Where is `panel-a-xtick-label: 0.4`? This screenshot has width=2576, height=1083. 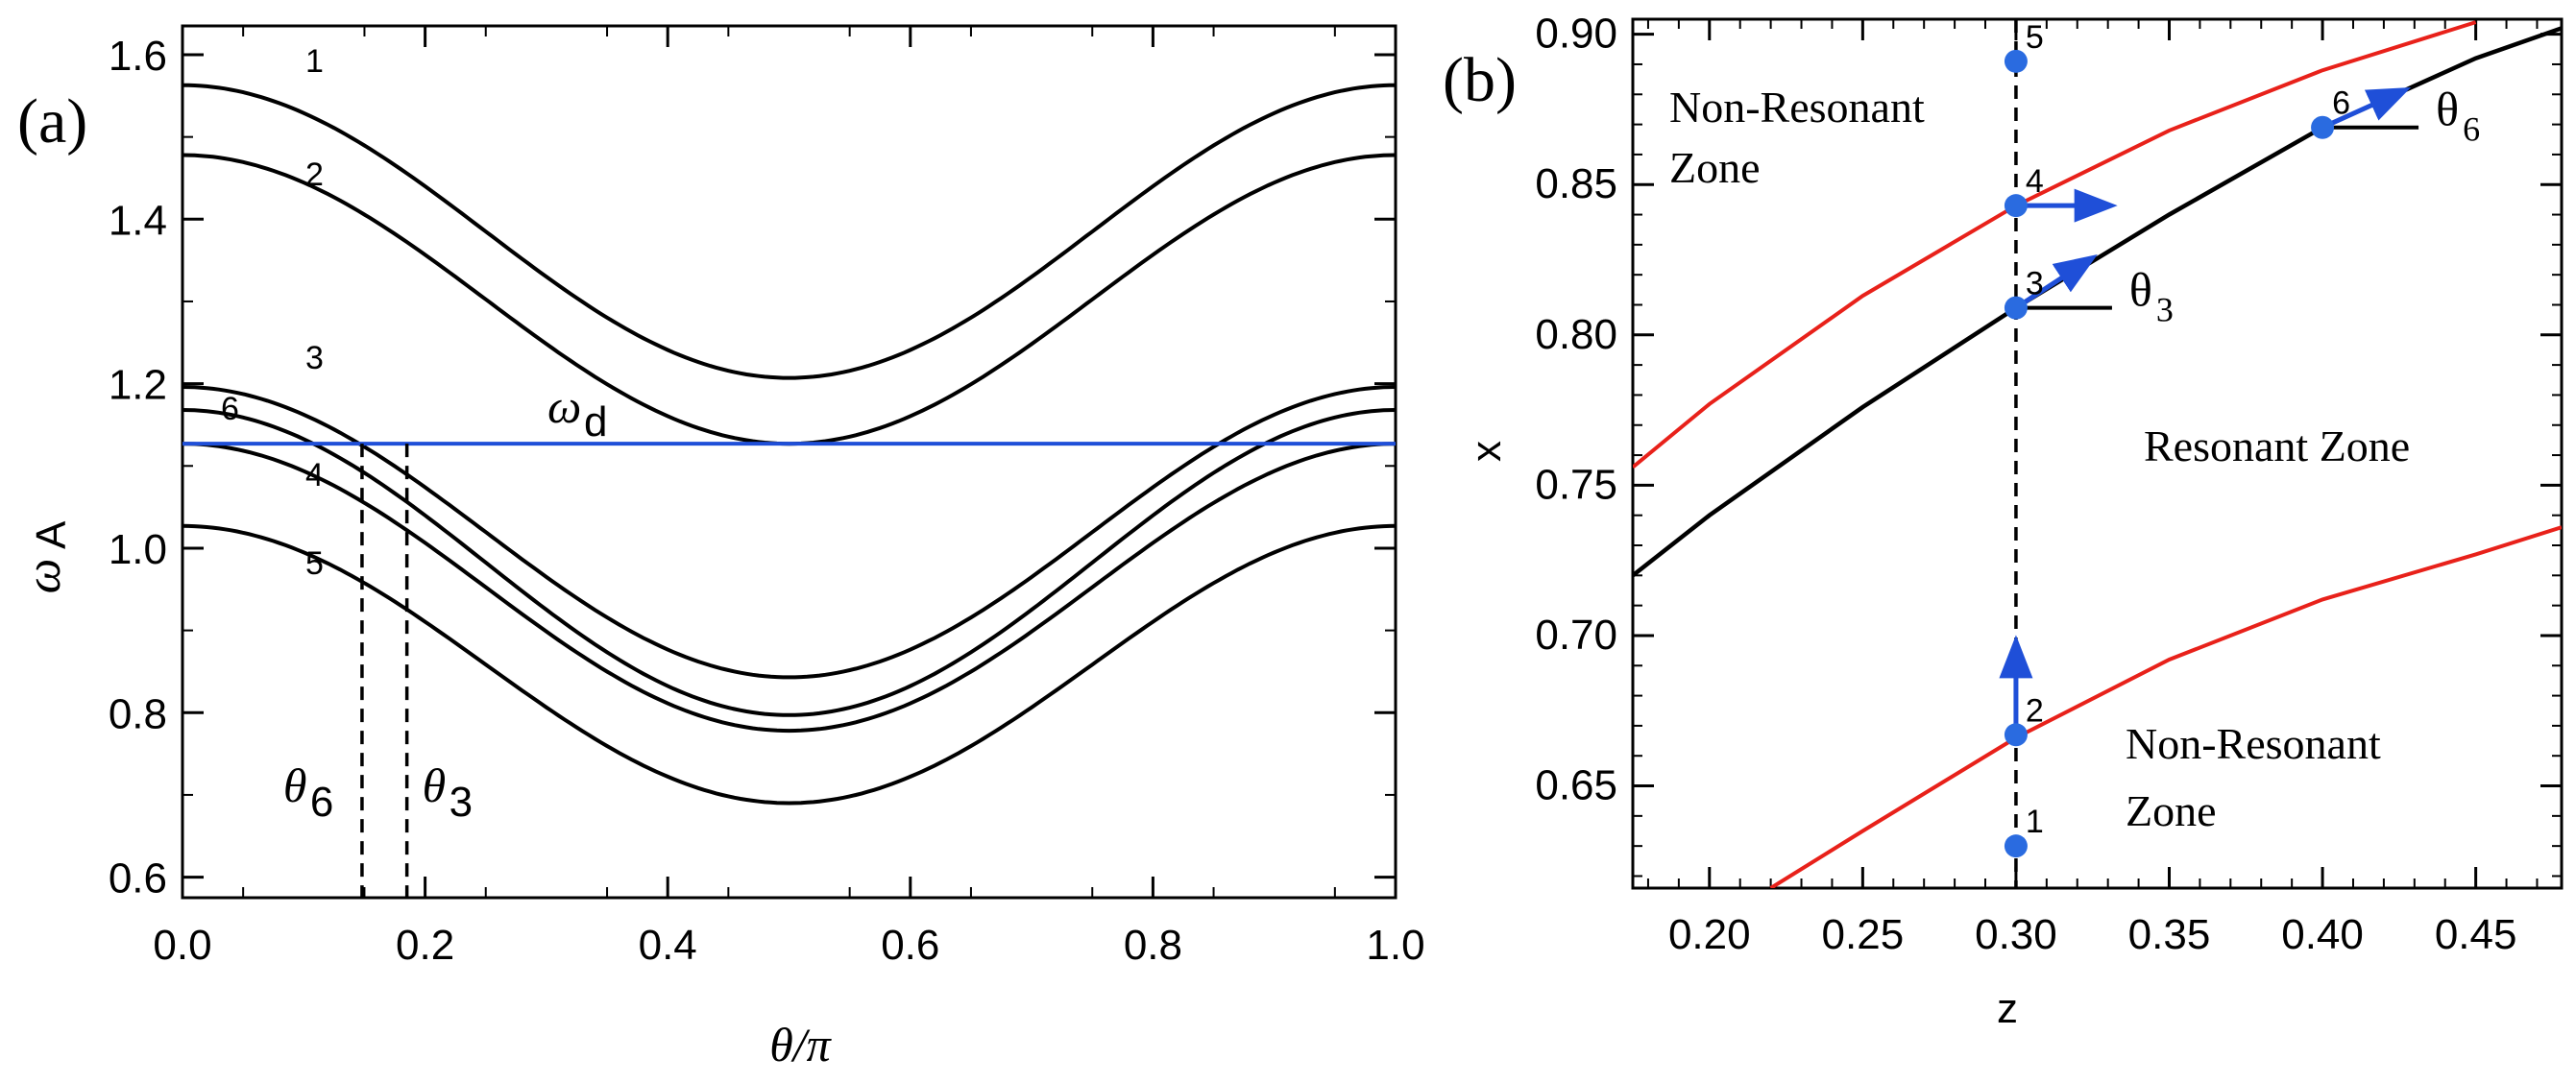 panel-a-xtick-label: 0.4 is located at coordinates (668, 946).